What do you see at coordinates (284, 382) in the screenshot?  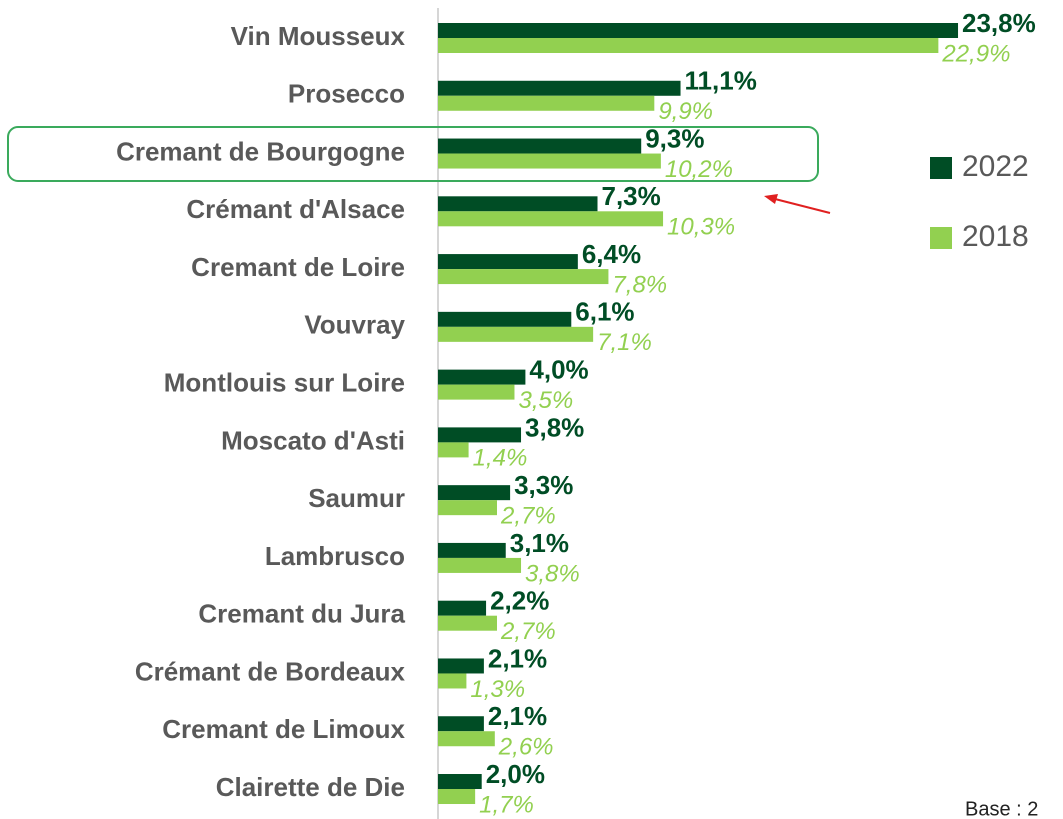 I see `category-label: Montlouis sur Loire` at bounding box center [284, 382].